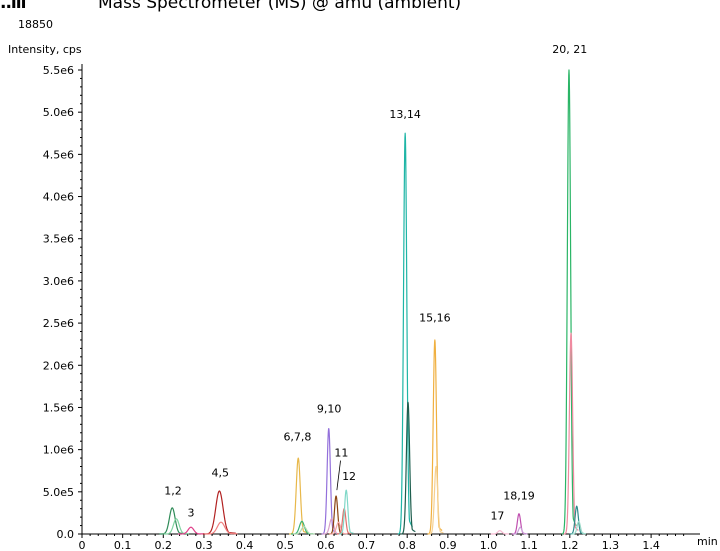 Image resolution: width=720 pixels, height=551 pixels. I want to click on peak-label: 15,16, so click(435, 317).